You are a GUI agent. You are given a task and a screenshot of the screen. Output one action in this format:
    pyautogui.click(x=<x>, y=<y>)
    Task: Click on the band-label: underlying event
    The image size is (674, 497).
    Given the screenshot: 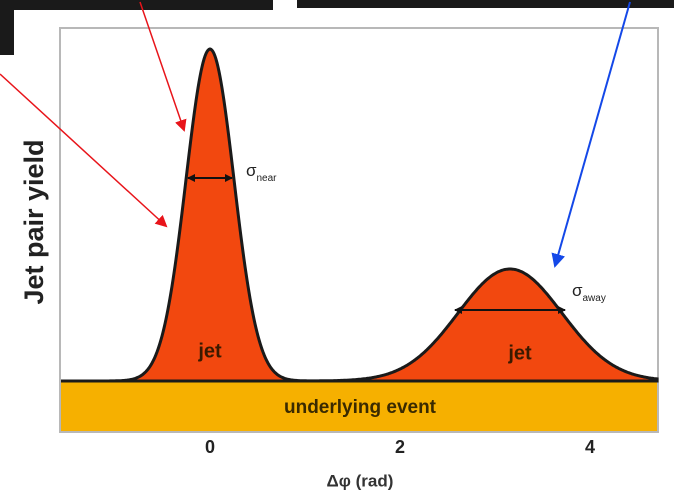 What is the action you would take?
    pyautogui.click(x=360, y=407)
    